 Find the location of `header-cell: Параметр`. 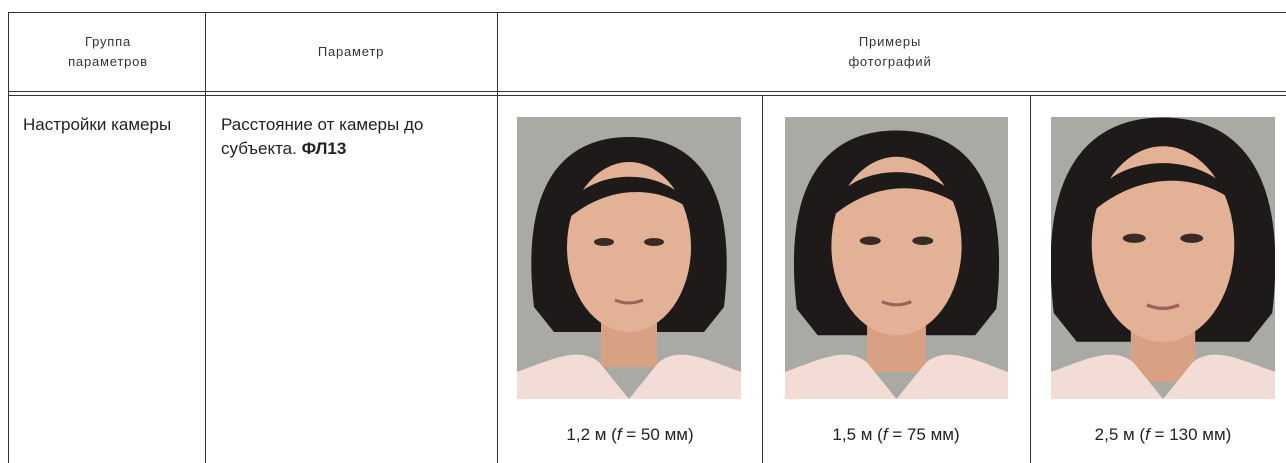

header-cell: Параметр is located at coordinates (351, 51).